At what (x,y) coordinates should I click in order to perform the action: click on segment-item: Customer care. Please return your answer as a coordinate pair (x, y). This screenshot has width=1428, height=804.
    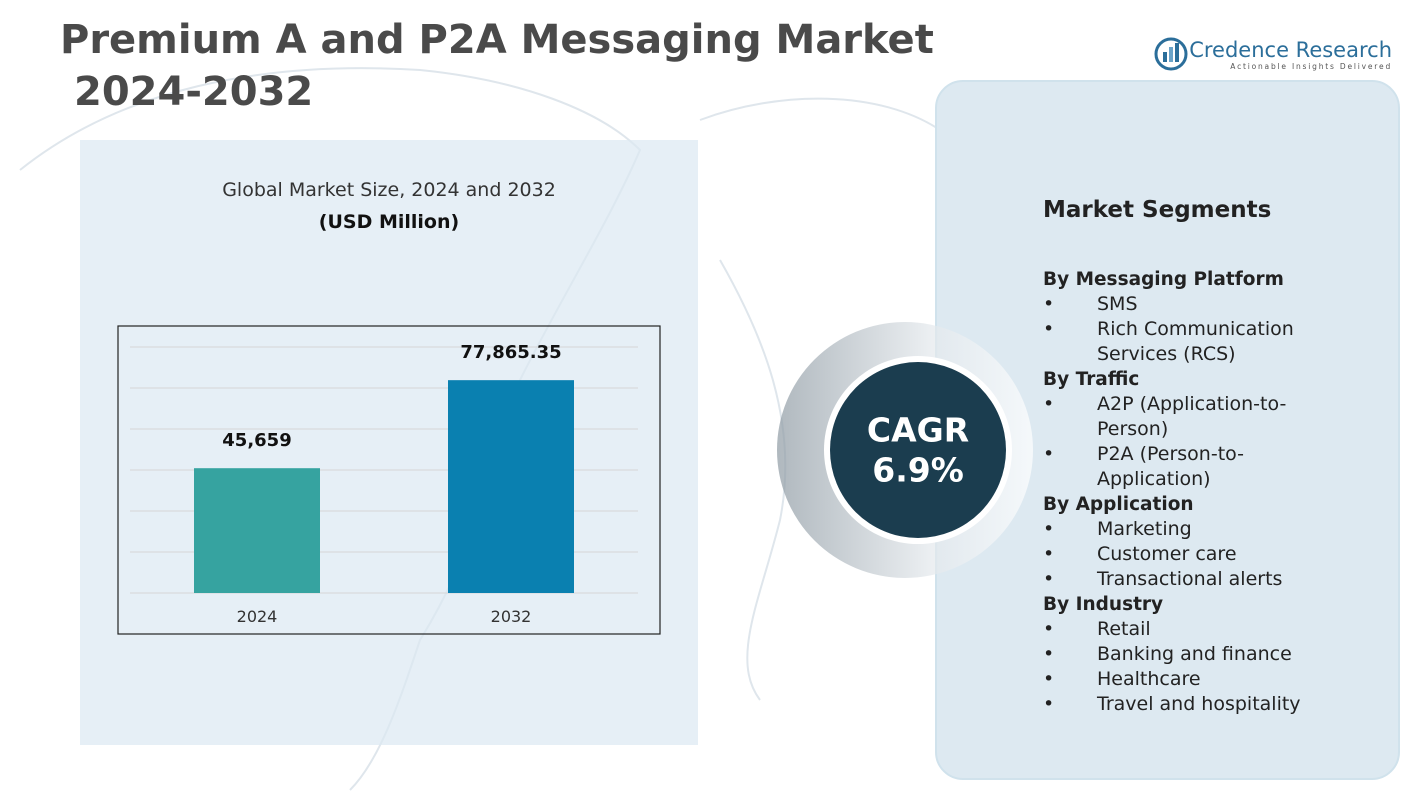
    Looking at the image, I should click on (1218, 554).